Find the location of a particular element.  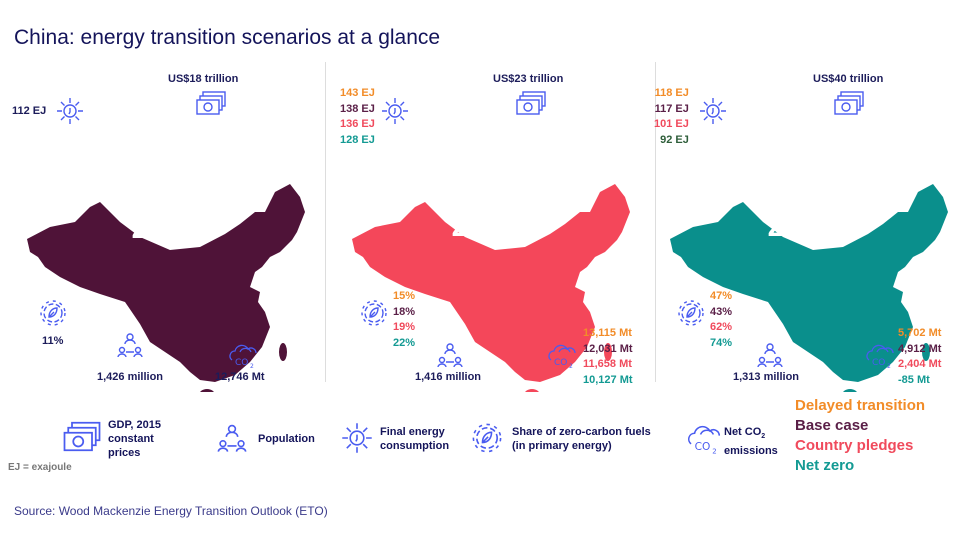

energy-netzero: 92 EJ is located at coordinates (674, 139).